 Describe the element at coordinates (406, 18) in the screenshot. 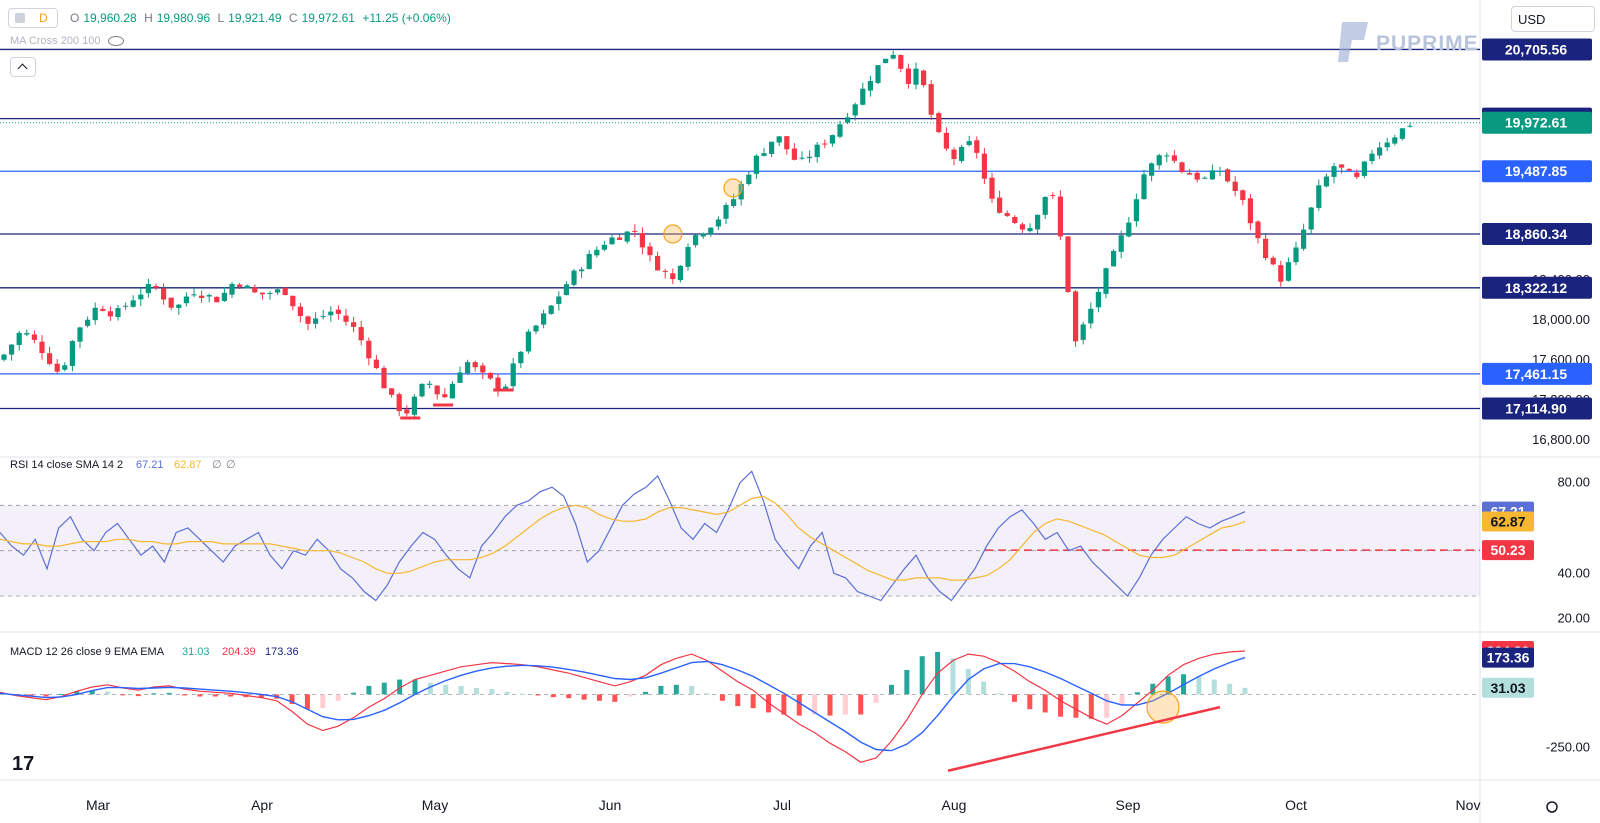

I see `ohlc-change: +11.25 (+0.06%)` at that location.